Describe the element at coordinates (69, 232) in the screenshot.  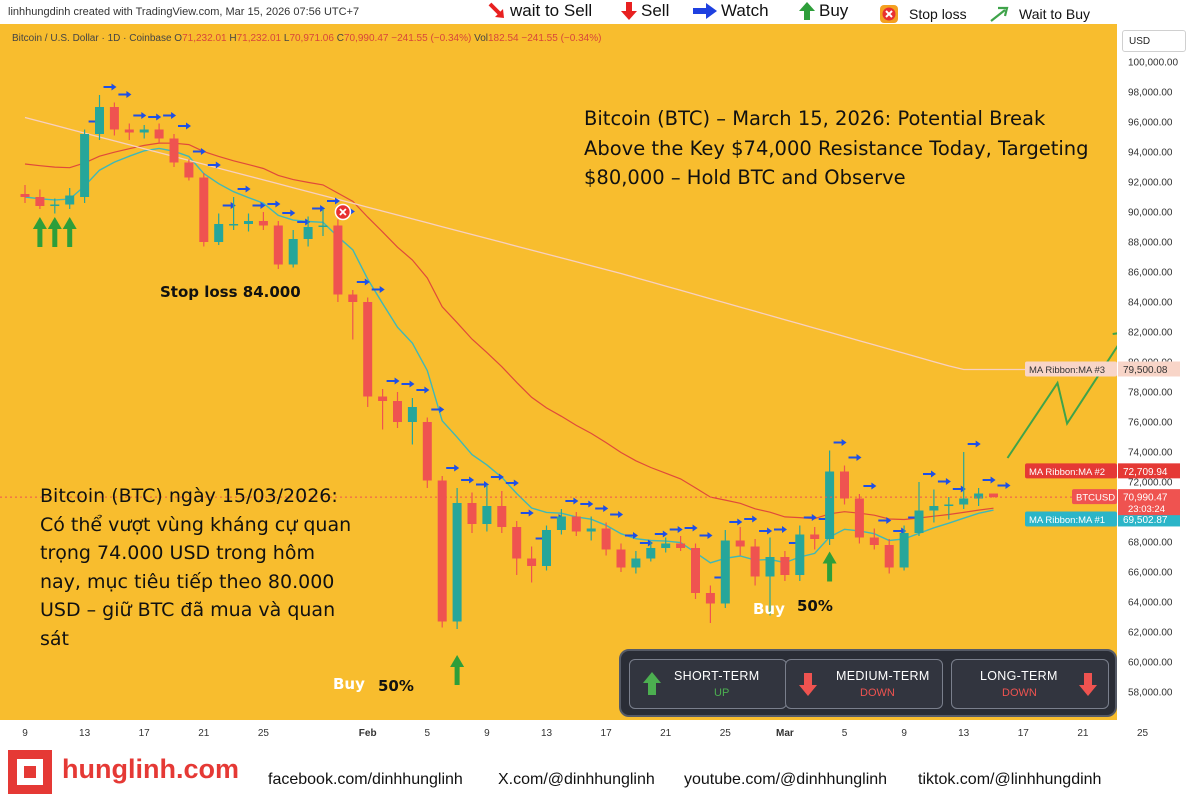
I see `buy-signal-arrow` at that location.